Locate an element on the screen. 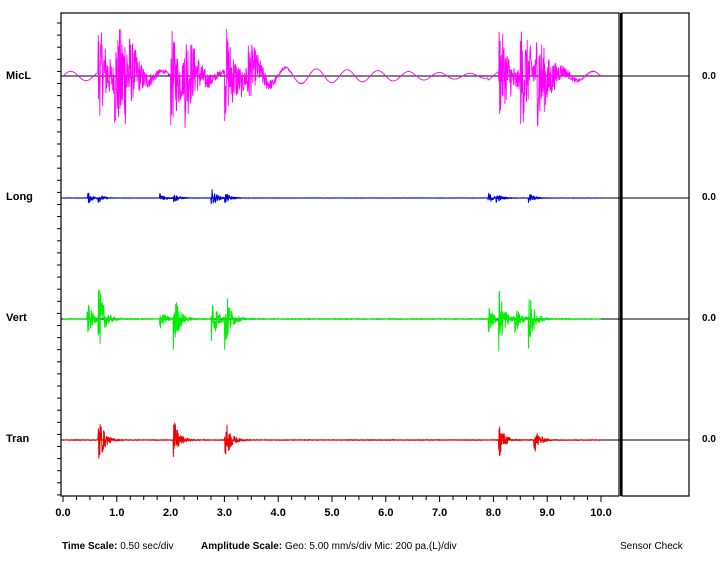 This screenshot has width=724, height=563. amplitude-scale-title: Amplitude Scale: is located at coordinates (242, 546).